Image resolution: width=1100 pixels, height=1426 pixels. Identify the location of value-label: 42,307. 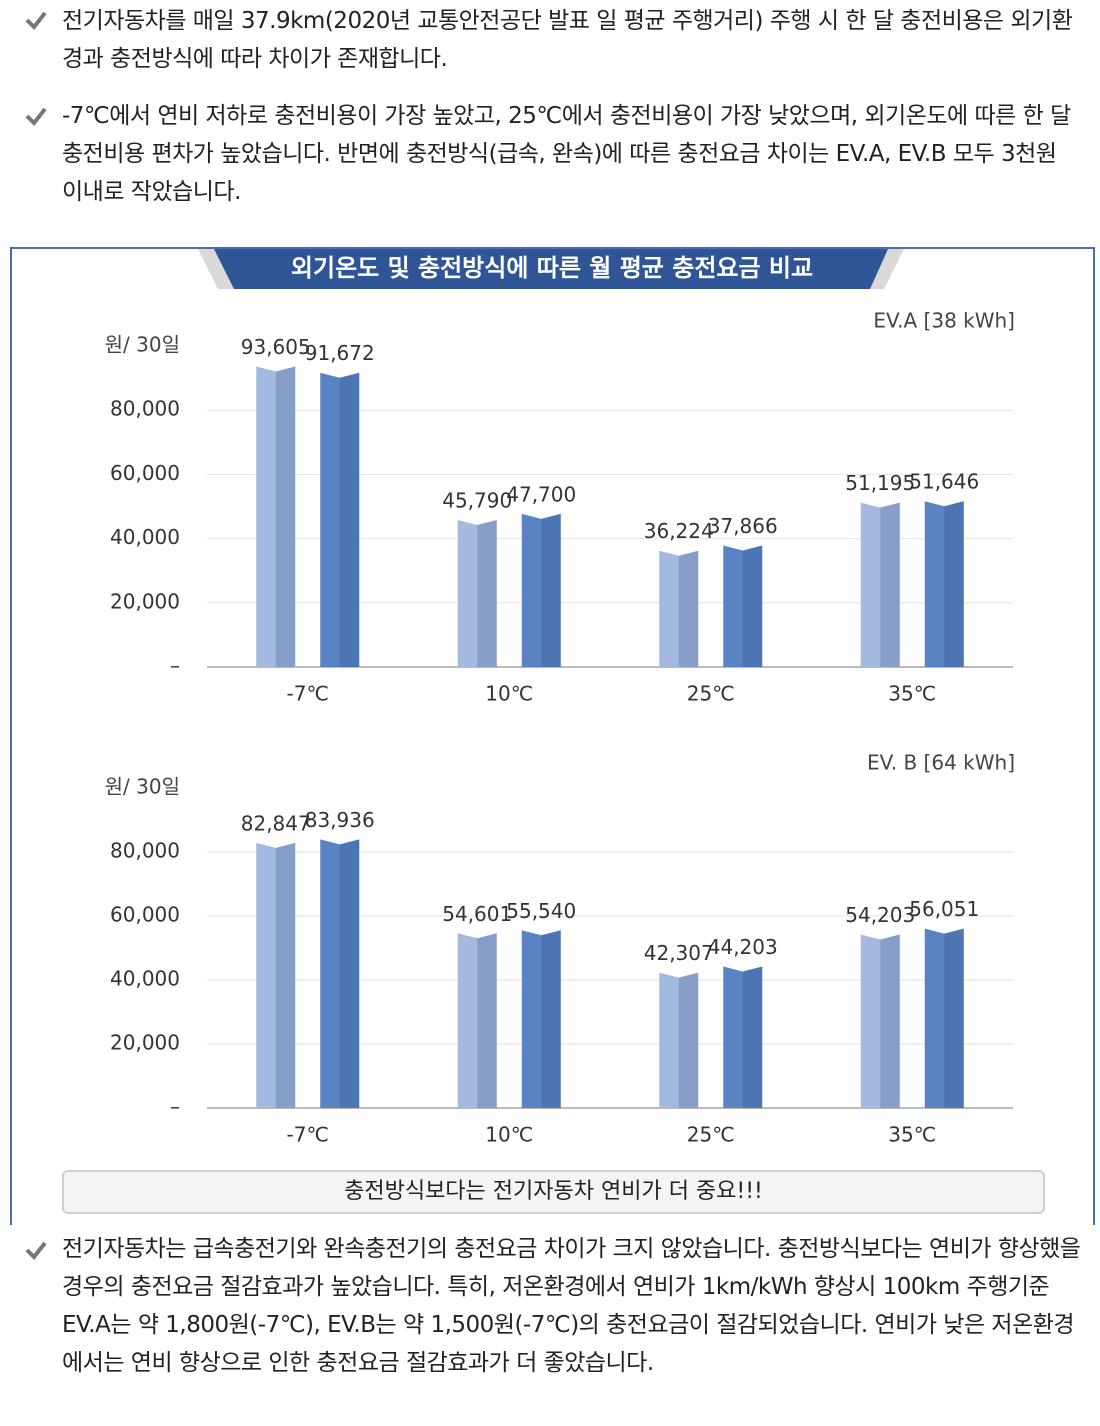
(679, 953).